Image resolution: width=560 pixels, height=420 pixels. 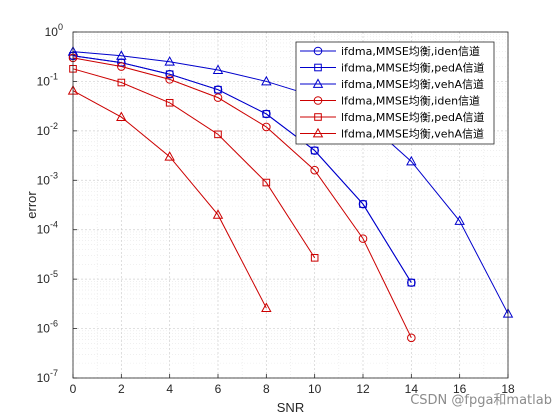 I want to click on legend-label: lfdma,MMSE均衡,pedA信道, so click(x=413, y=117).